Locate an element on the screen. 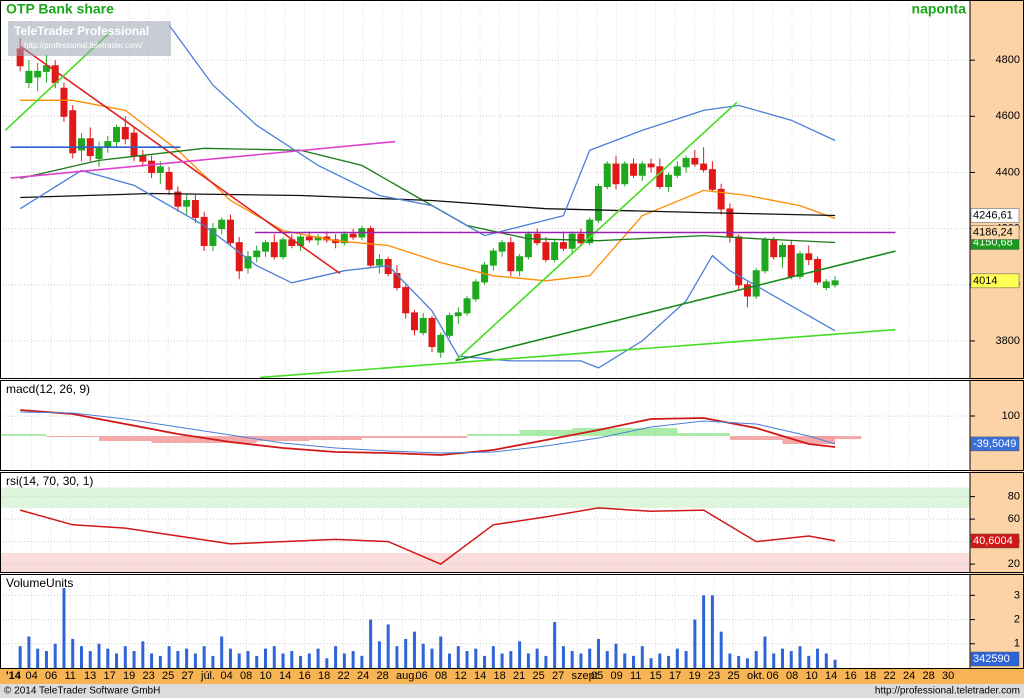 The height and width of the screenshot is (698, 1024). x-tick-label: 25 is located at coordinates (539, 676).